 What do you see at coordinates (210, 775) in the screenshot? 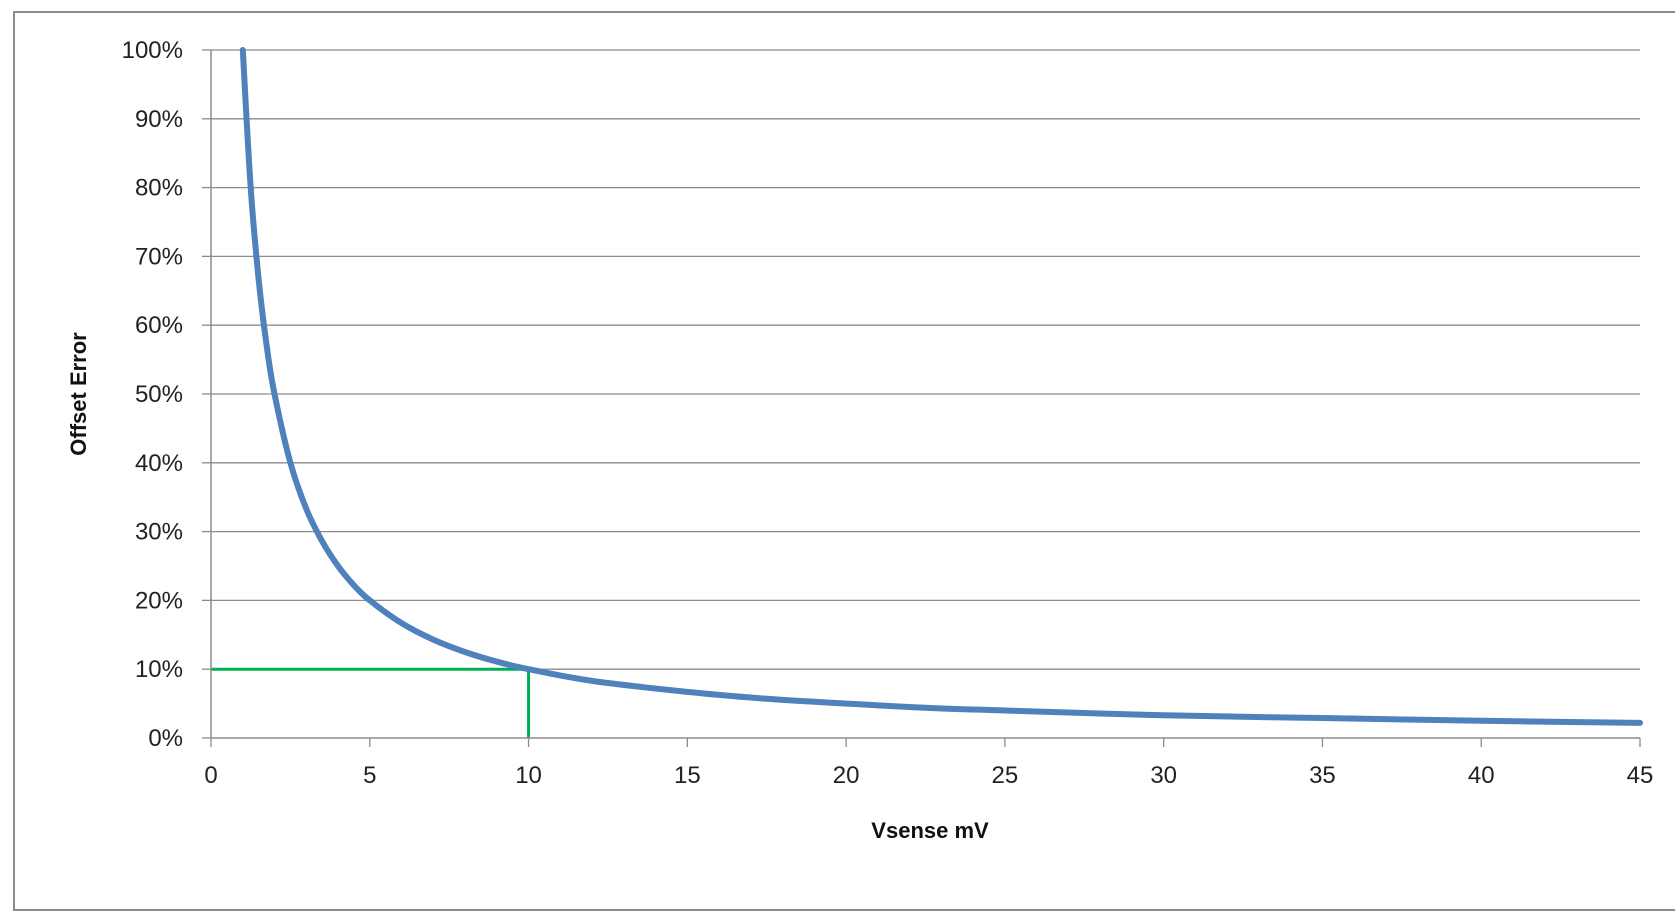
I see `x-tick-label: 0` at bounding box center [210, 775].